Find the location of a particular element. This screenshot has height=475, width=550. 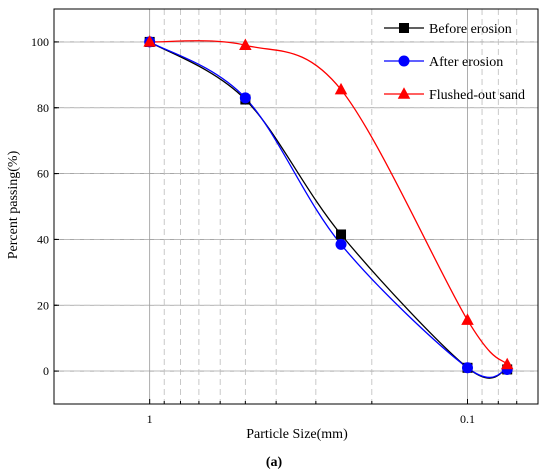

legend-label-after-erosion: After erosion is located at coordinates (466, 62).